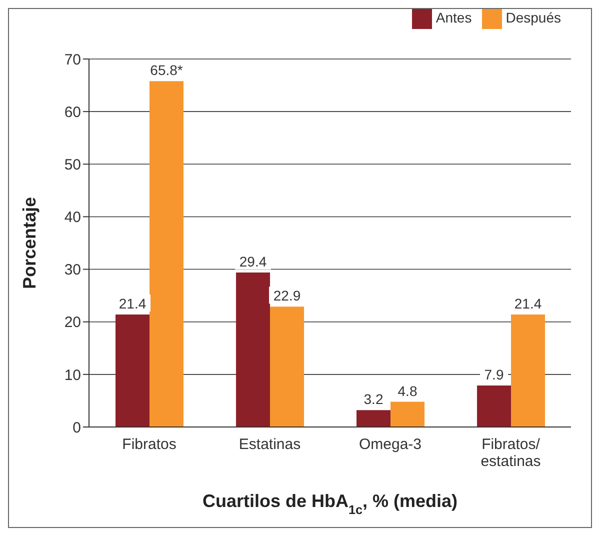  I want to click on x-tick-label: Fibratos/ estatinas, so click(510, 453).